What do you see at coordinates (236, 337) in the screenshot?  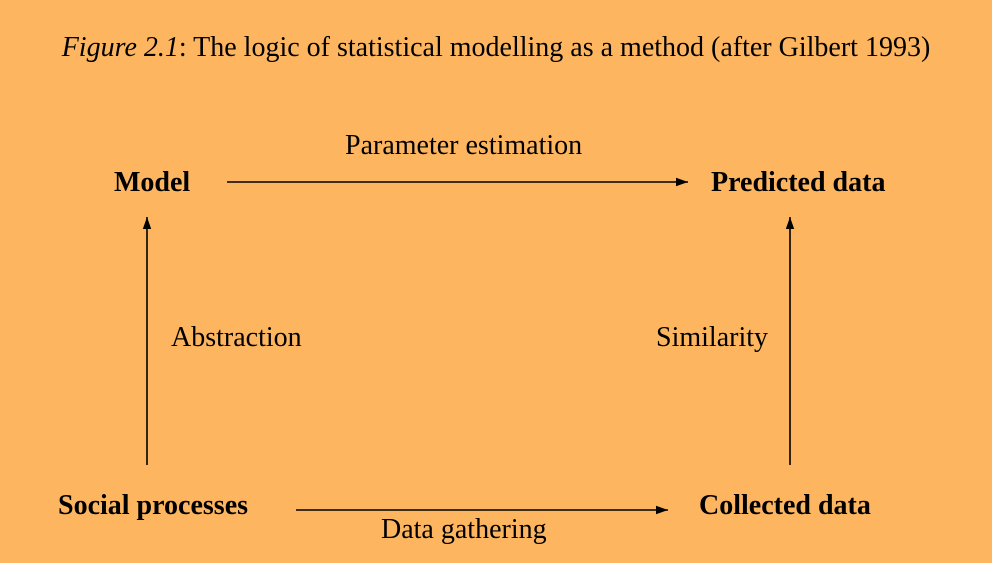 I see `label-abstraction: Abstraction` at bounding box center [236, 337].